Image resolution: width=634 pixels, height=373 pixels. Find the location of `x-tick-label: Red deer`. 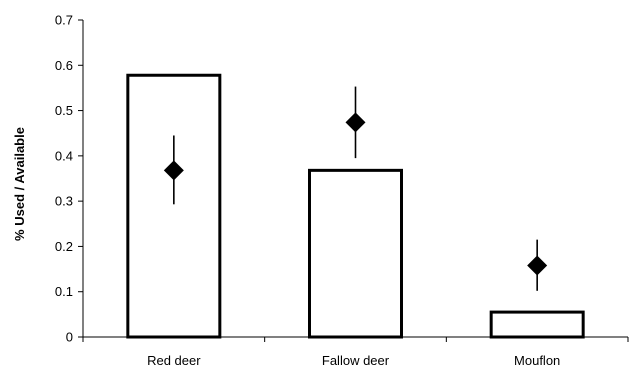

x-tick-label: Red deer is located at coordinates (174, 360).